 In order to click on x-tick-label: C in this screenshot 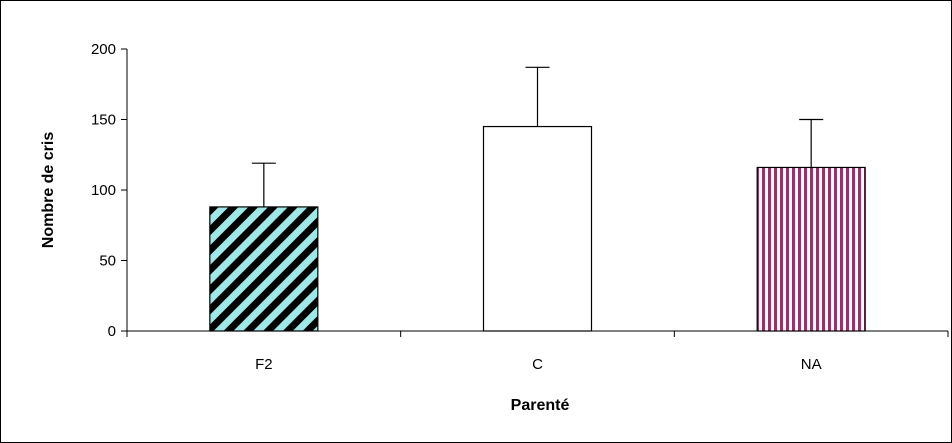, I will do `click(537, 364)`.